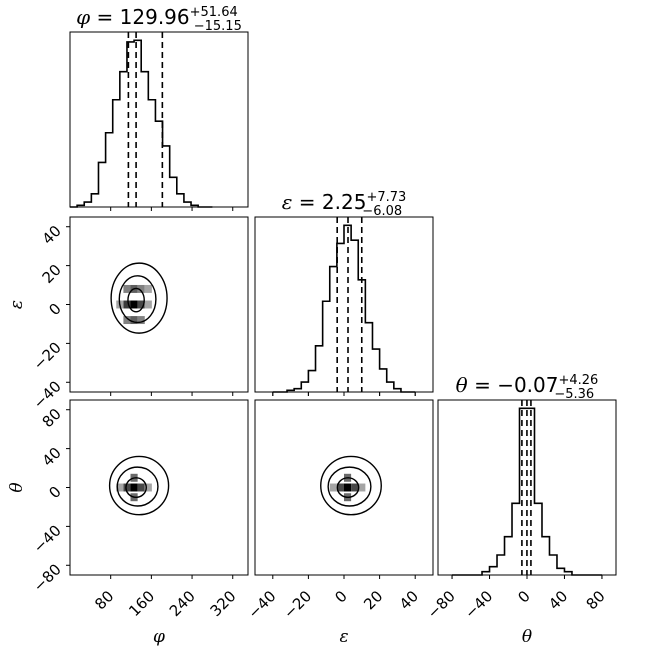 The width and height of the screenshot is (648, 648). I want to click on y-tick-label: −80, so click(47, 577).